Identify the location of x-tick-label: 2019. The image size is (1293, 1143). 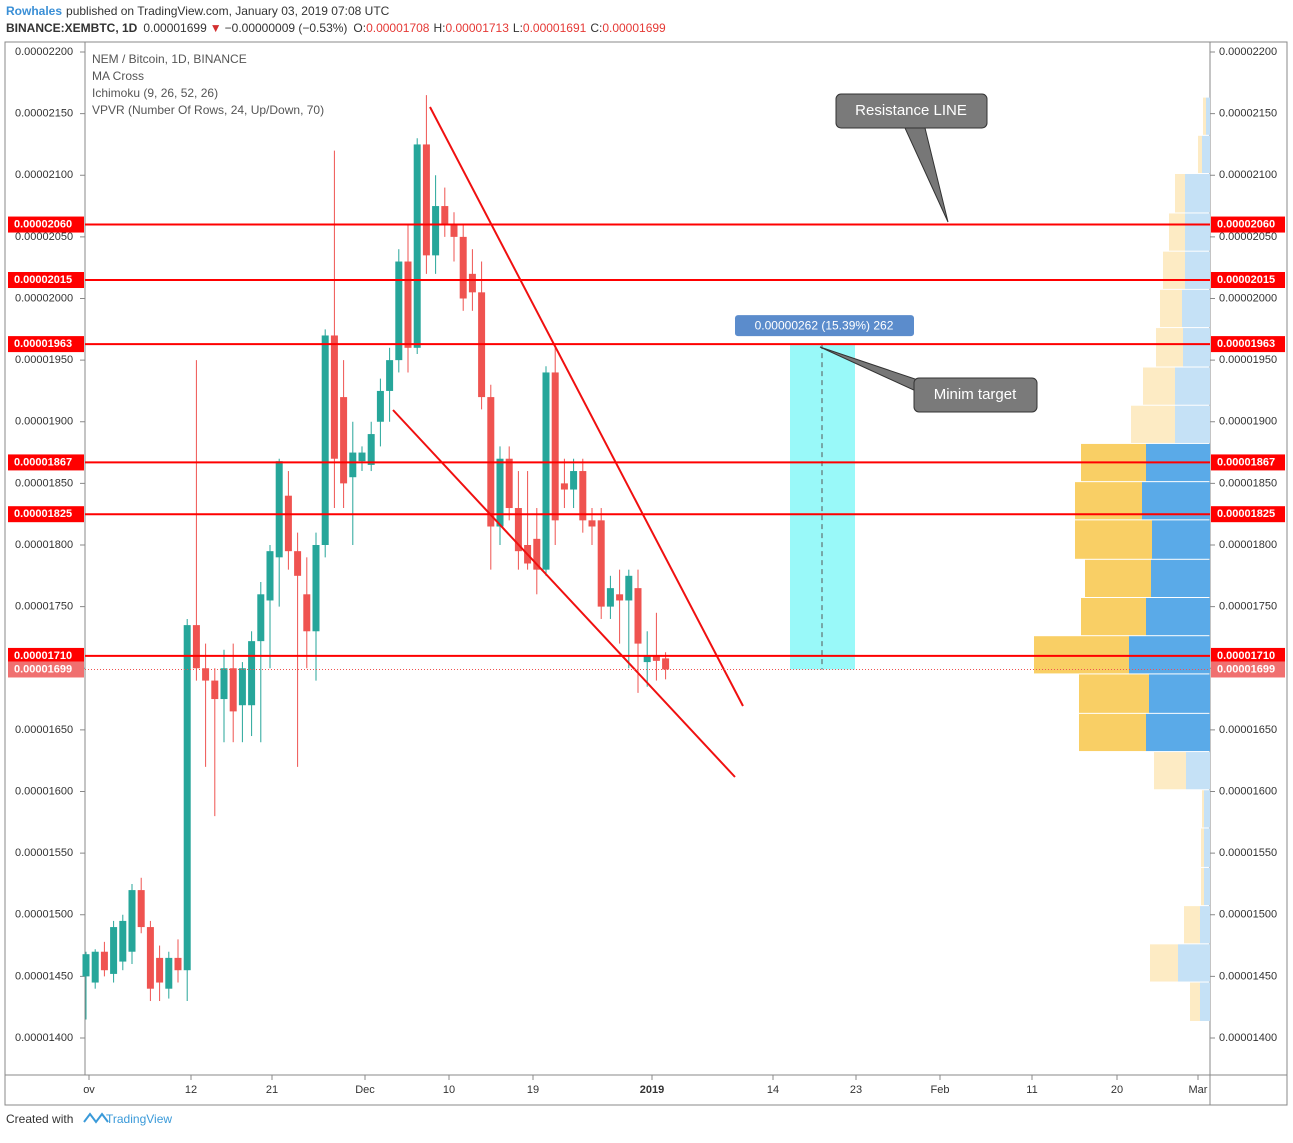
(652, 1090).